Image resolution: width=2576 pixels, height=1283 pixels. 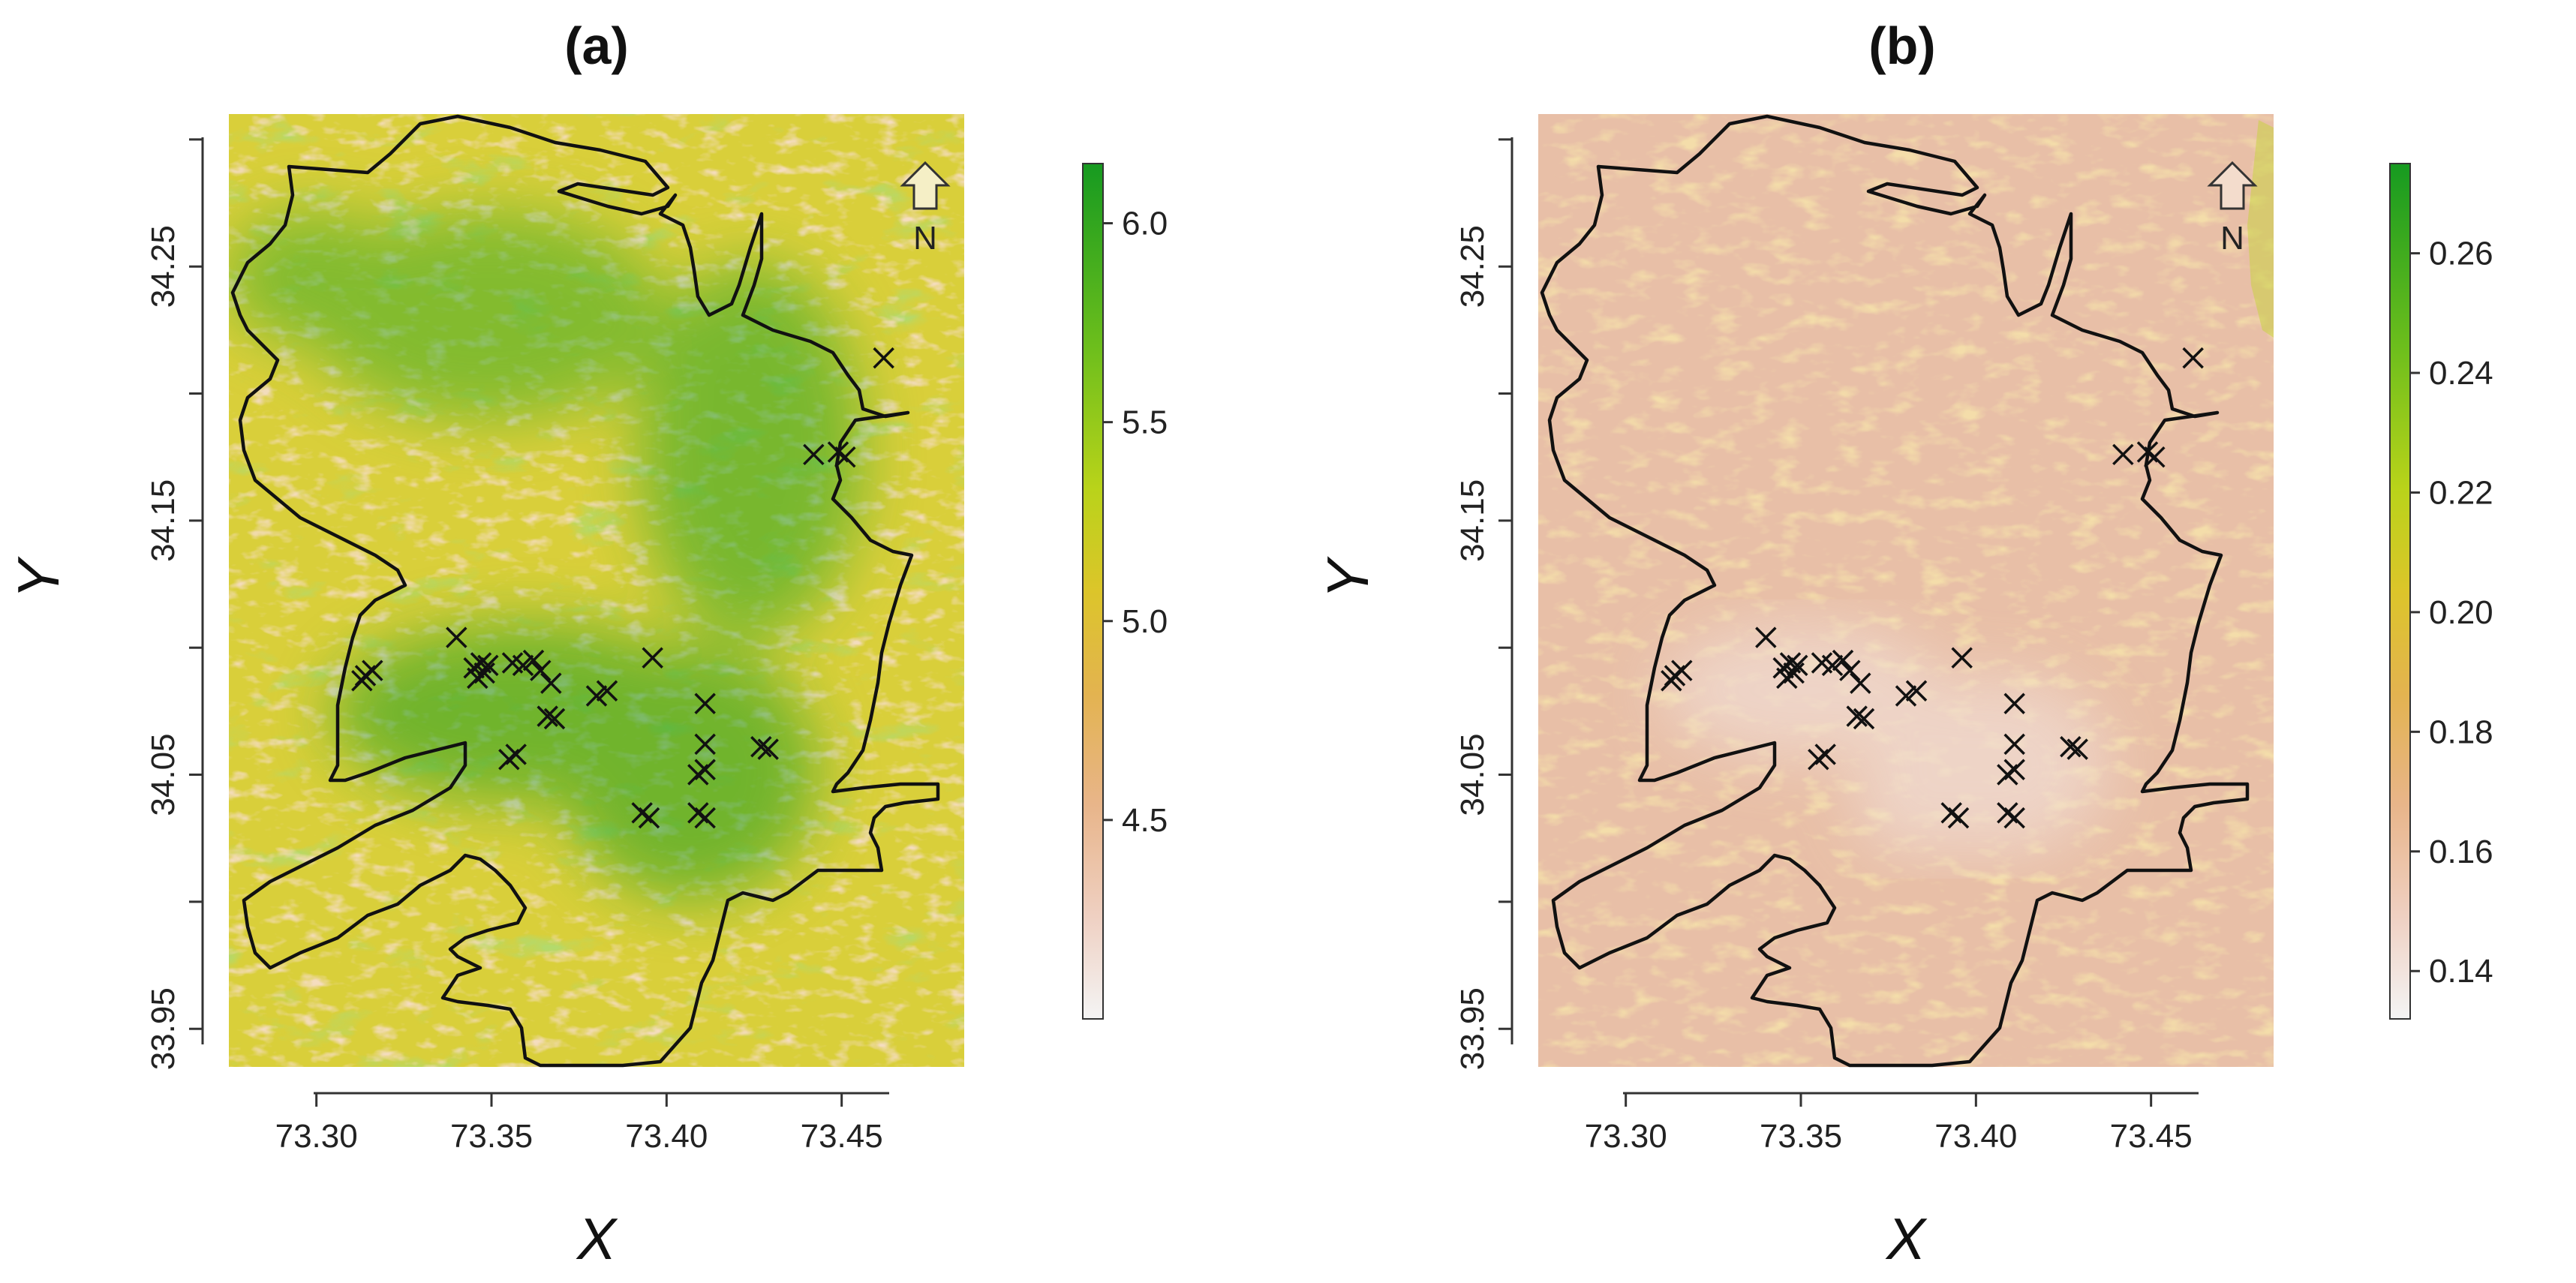 I want to click on legend-tick-label: 0.18, so click(x=2461, y=732).